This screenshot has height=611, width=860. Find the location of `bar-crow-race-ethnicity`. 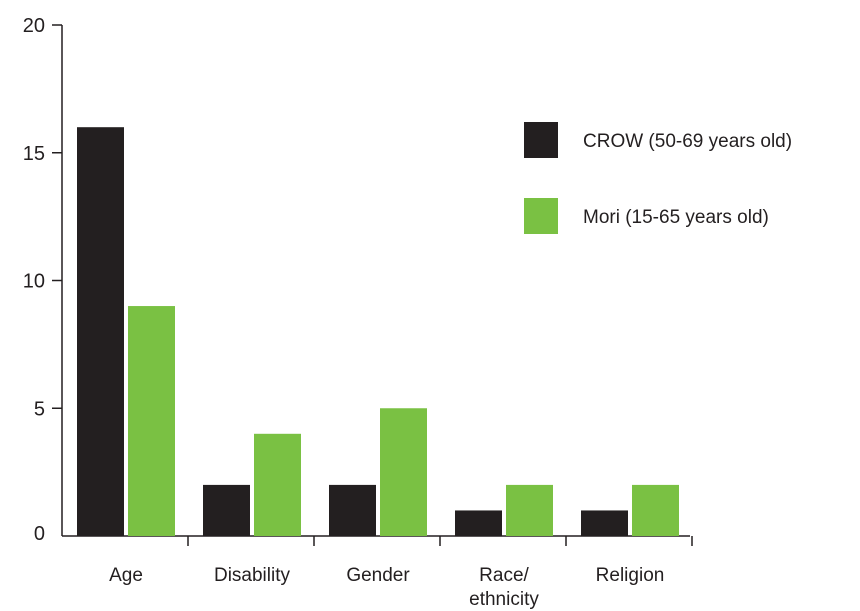

bar-crow-race-ethnicity is located at coordinates (478, 523).